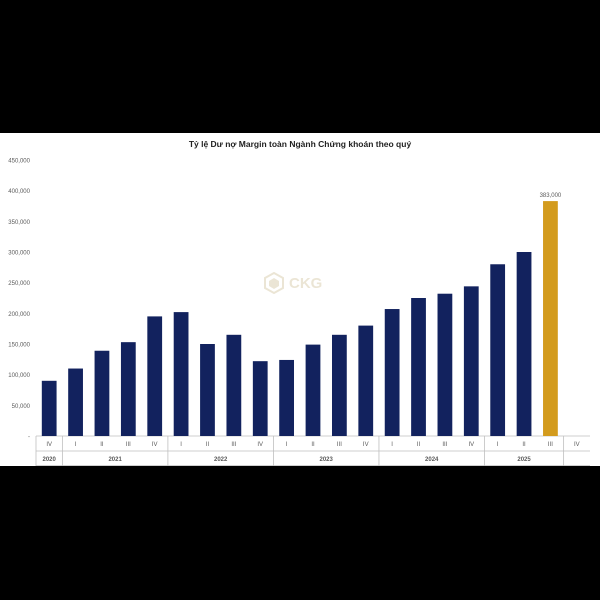  Describe the element at coordinates (432, 460) in the screenshot. I see `year-label: 2024` at that location.